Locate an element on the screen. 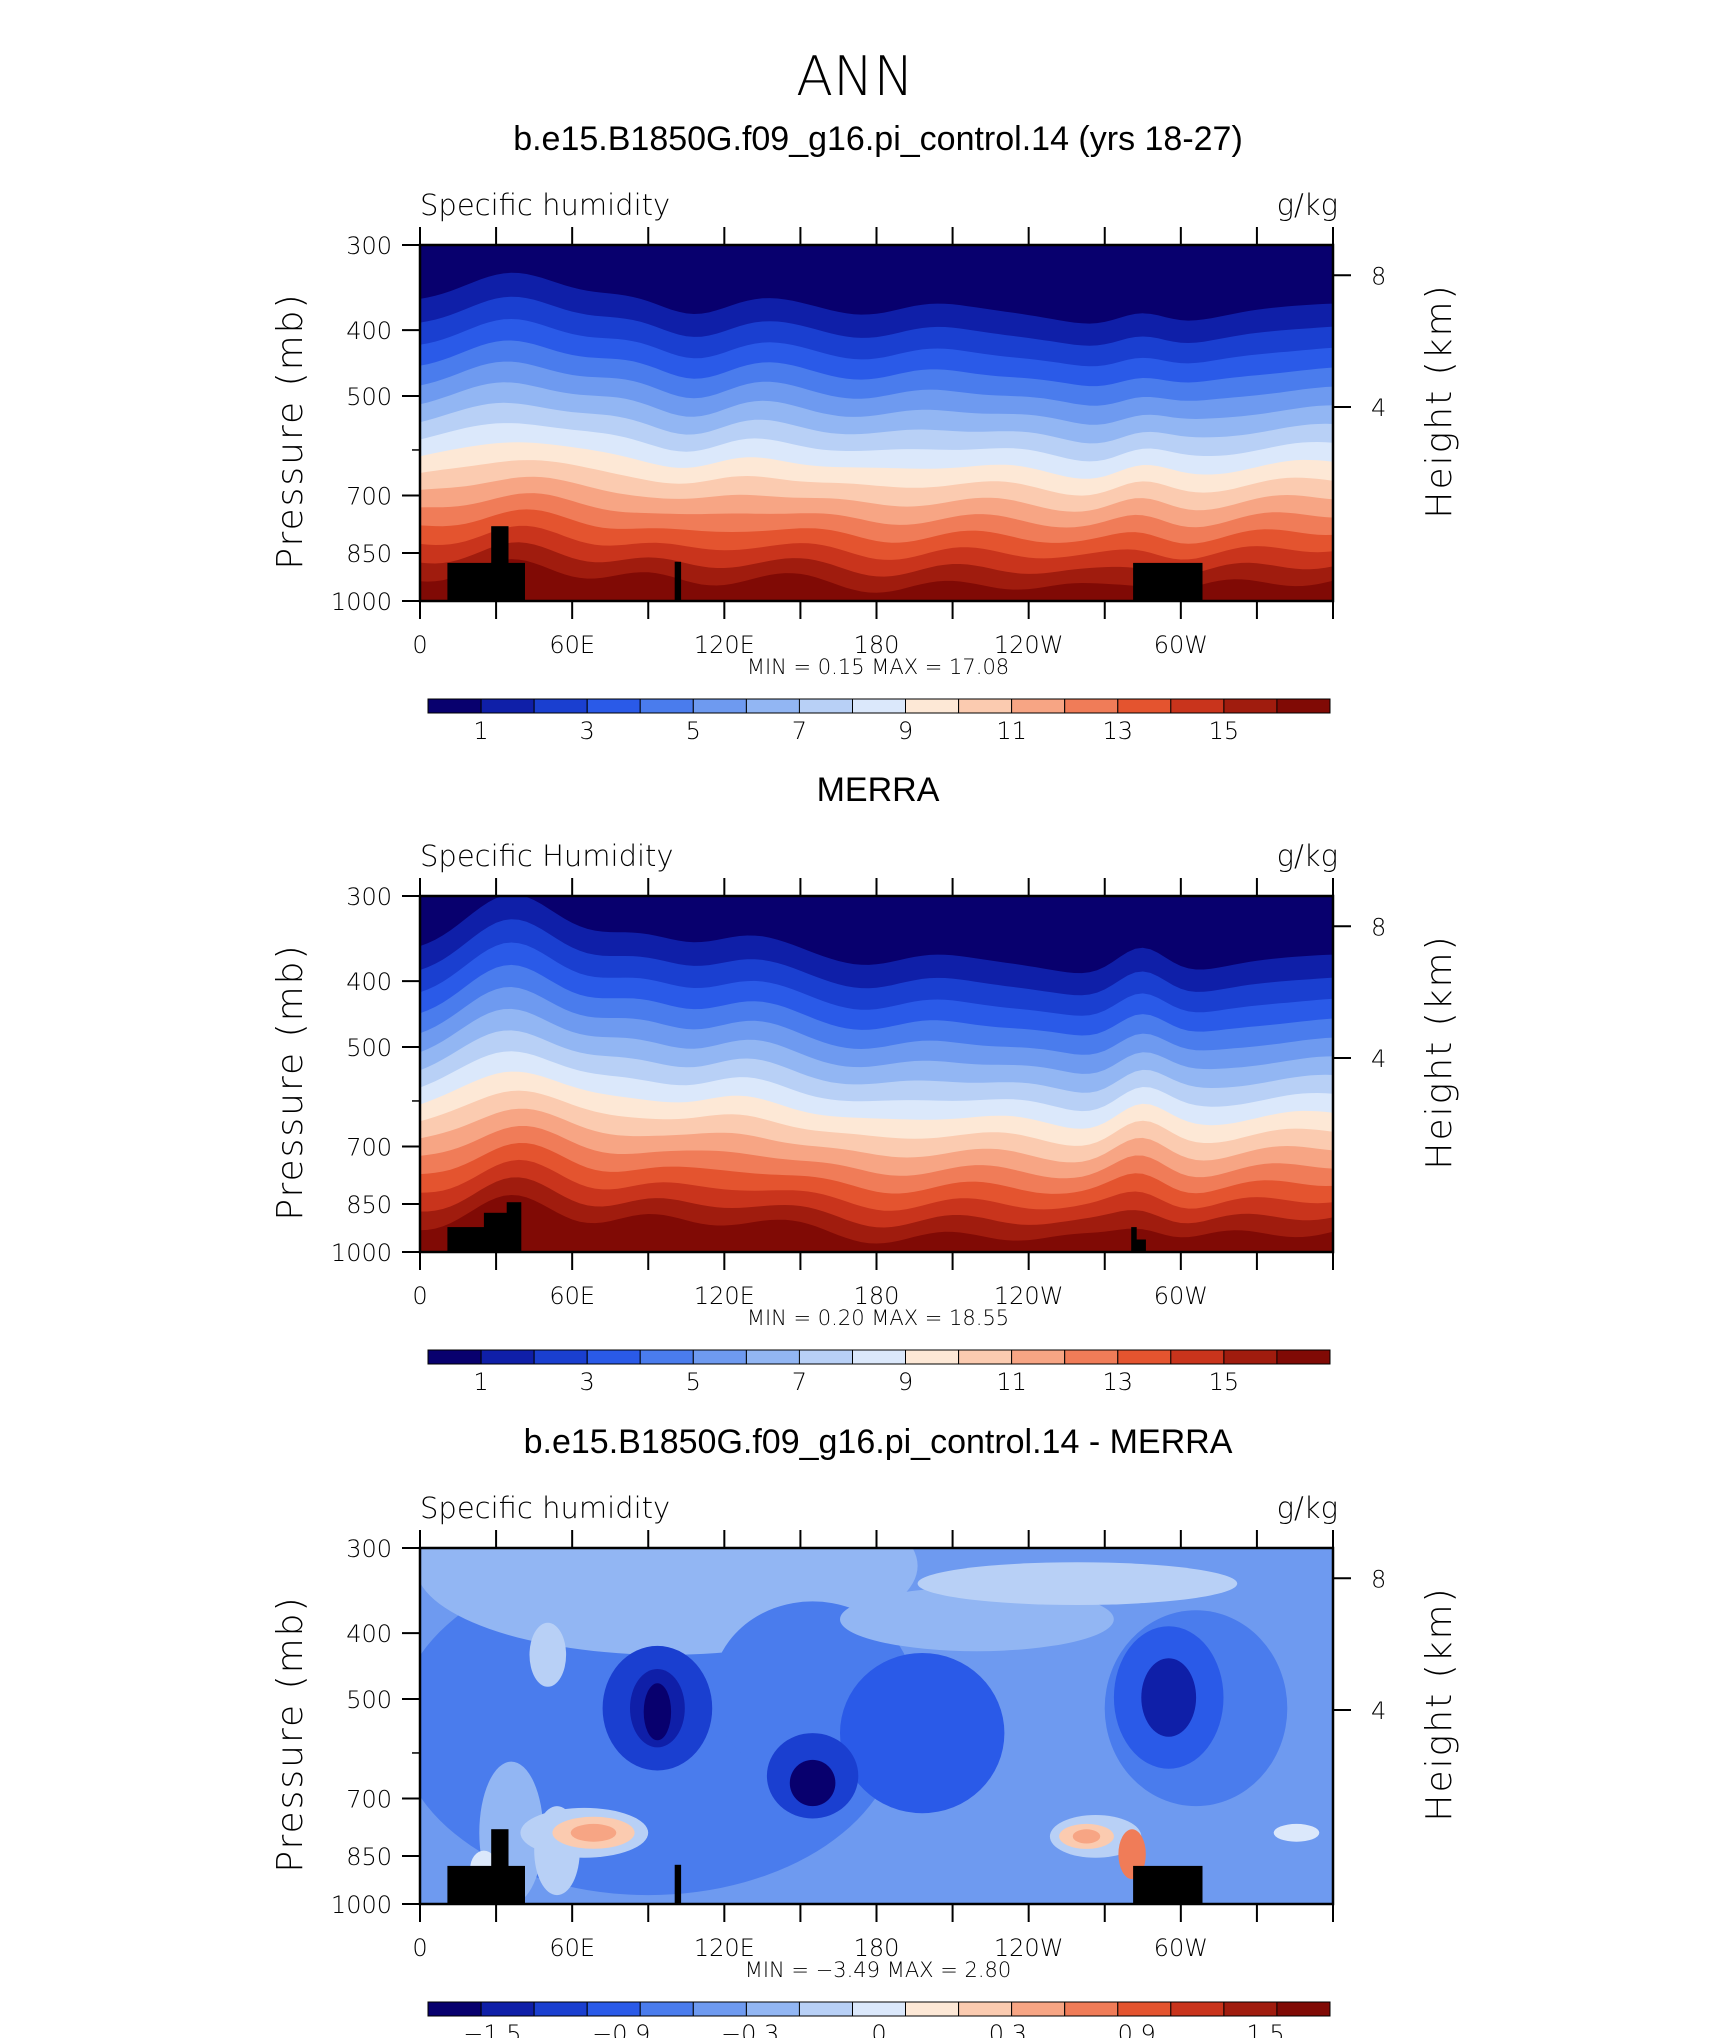 Image resolution: width=1710 pixels, height=2038 pixels. contour-field is located at coordinates (876, 423).